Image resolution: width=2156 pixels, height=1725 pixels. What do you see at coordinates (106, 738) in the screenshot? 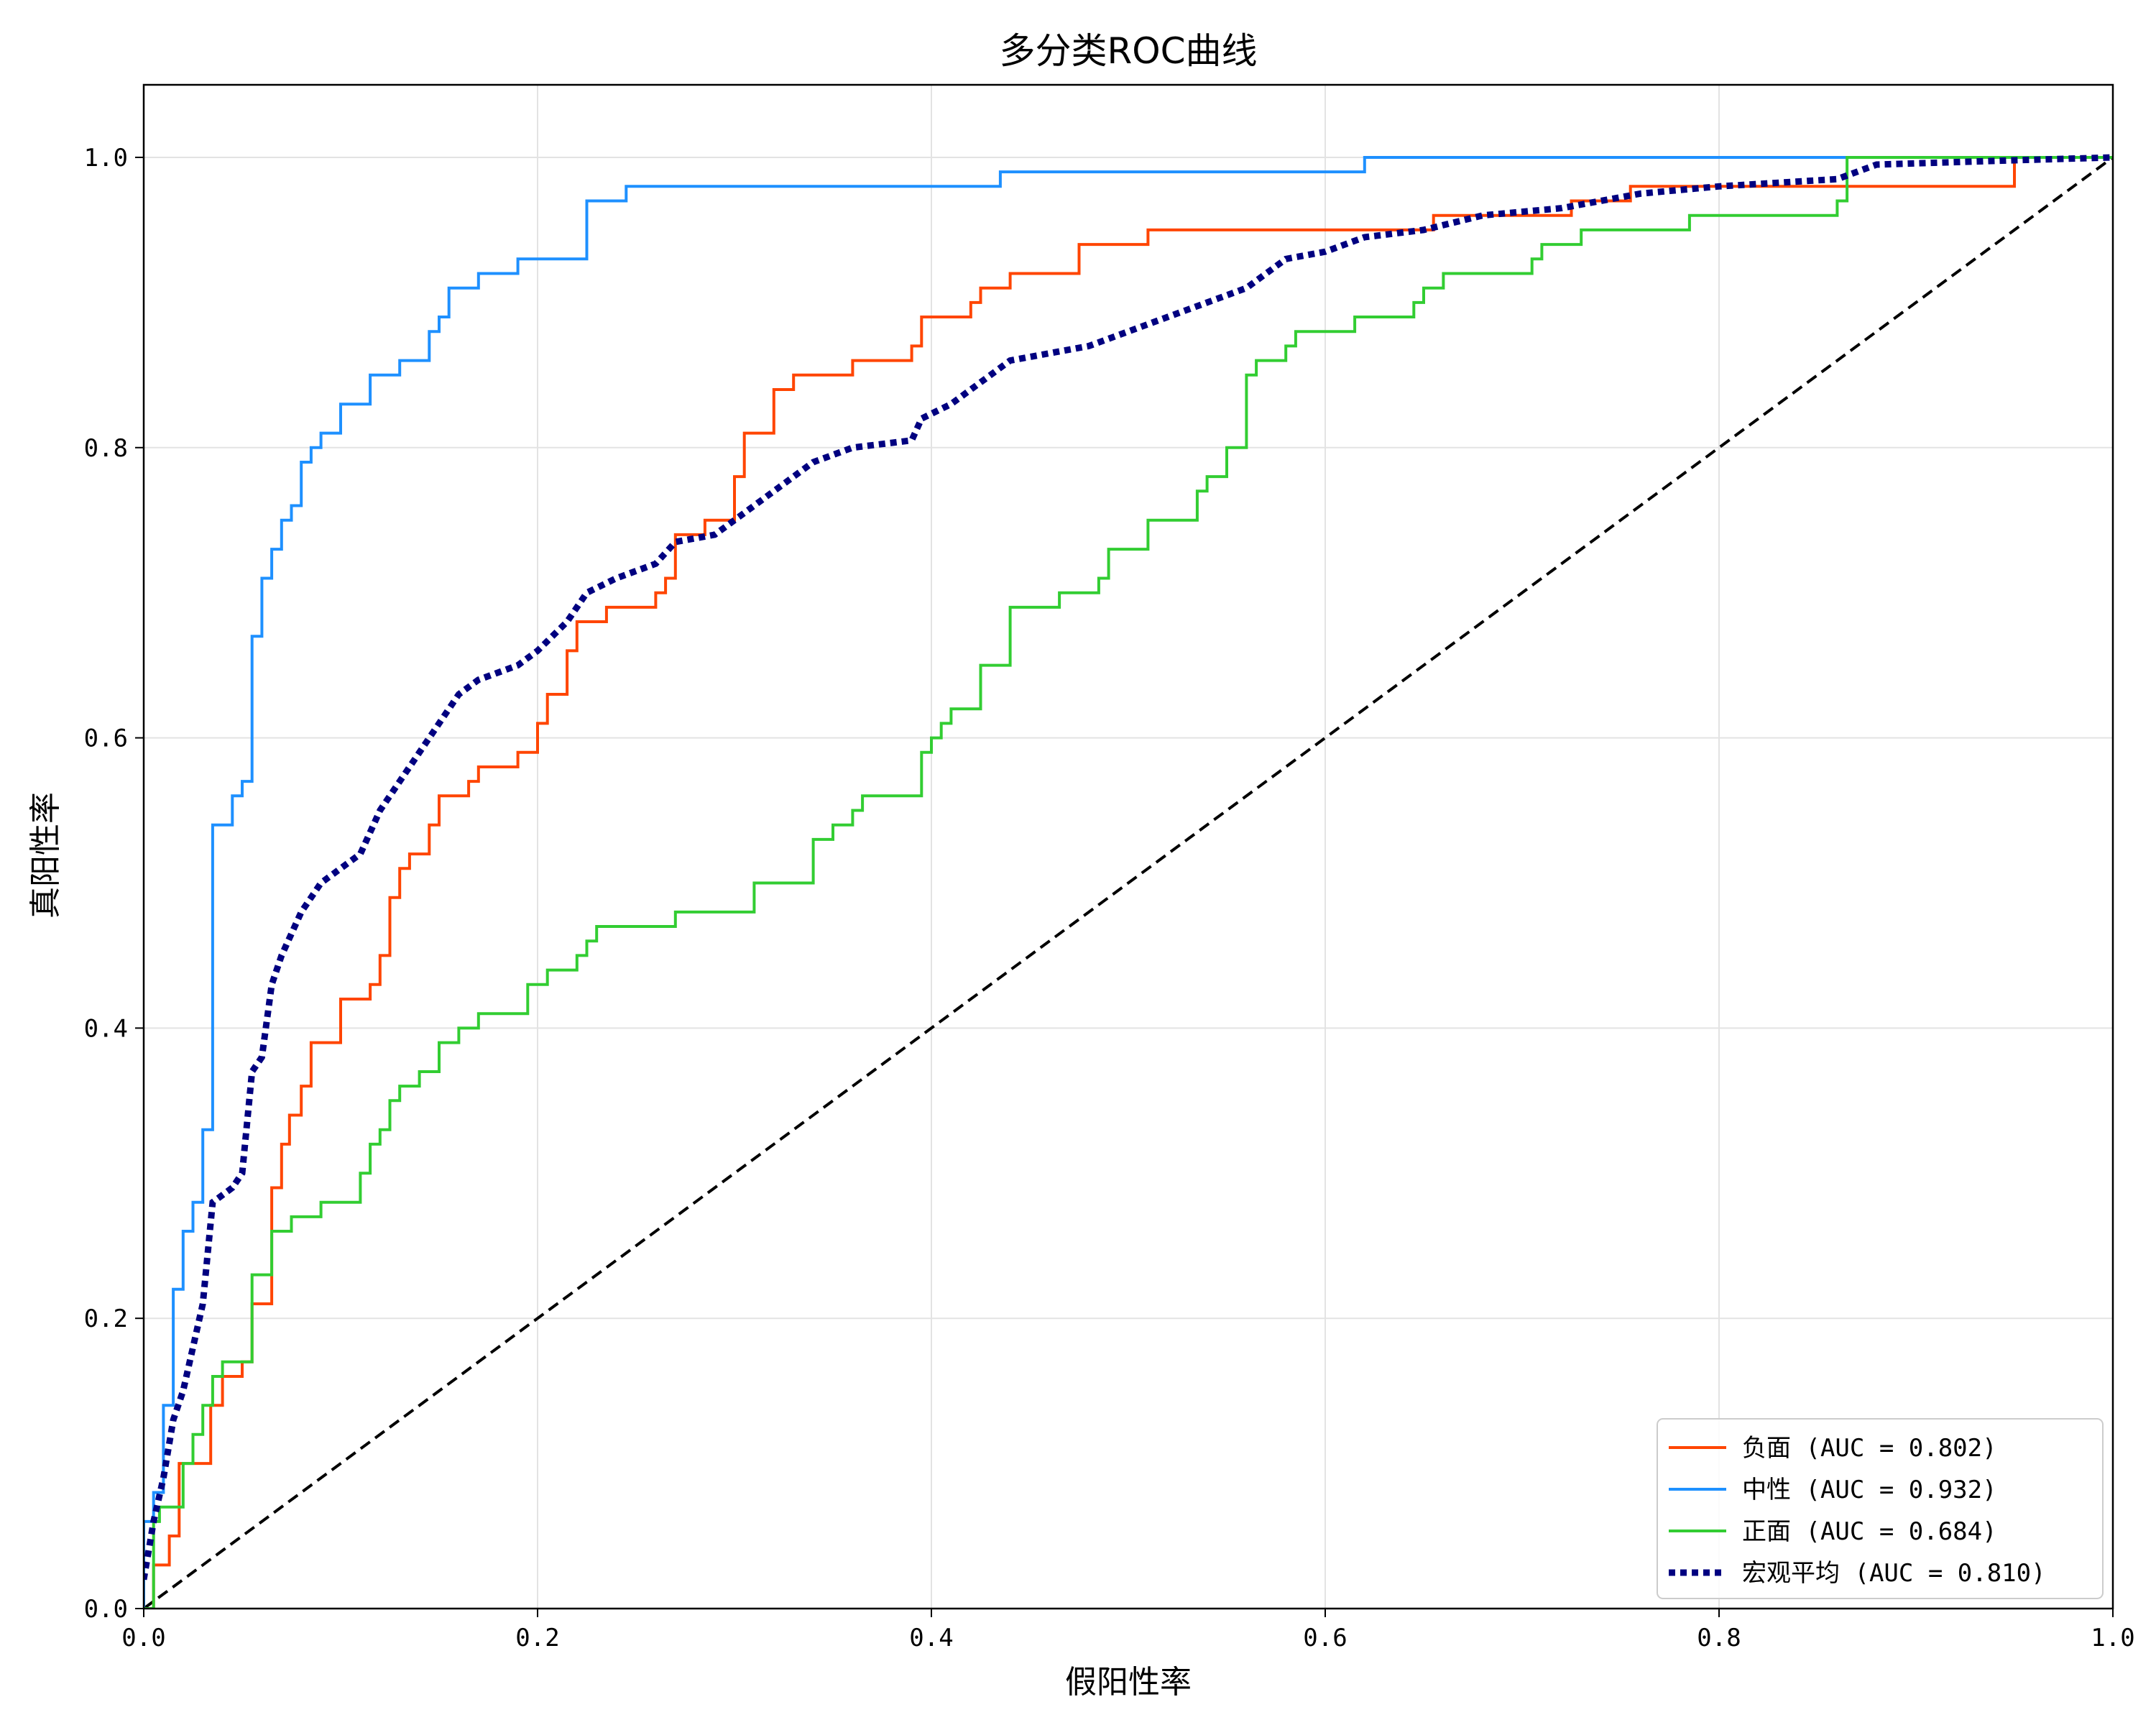
I see `y-tick-label: 0.6` at bounding box center [106, 738].